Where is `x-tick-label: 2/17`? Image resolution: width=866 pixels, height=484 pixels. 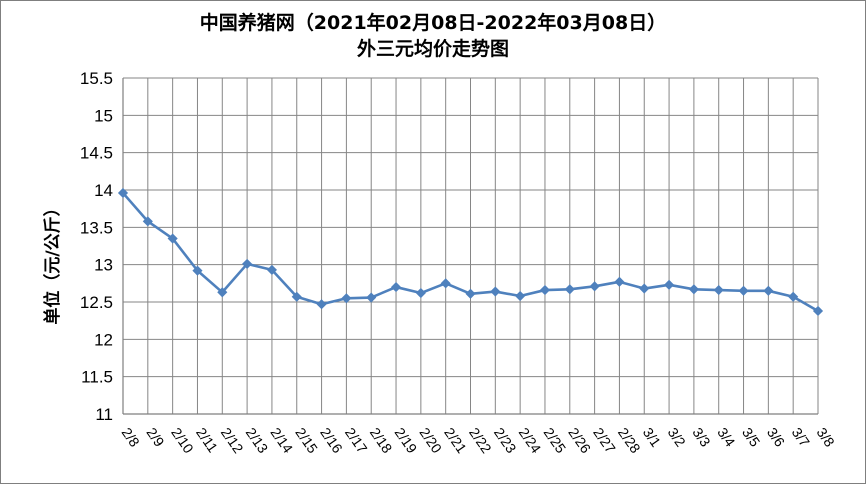 x-tick-label: 2/17 is located at coordinates (356, 441).